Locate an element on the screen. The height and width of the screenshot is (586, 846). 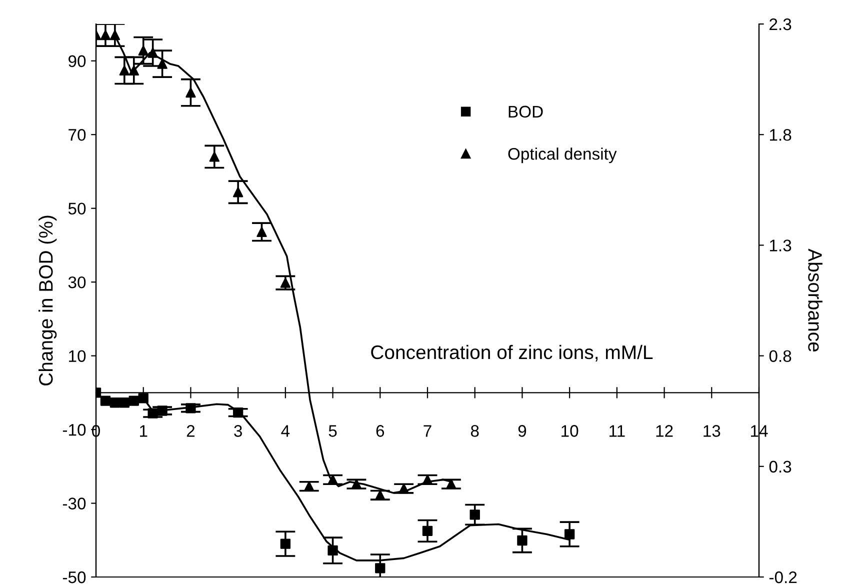
x-tick-label: 4 is located at coordinates (285, 431).